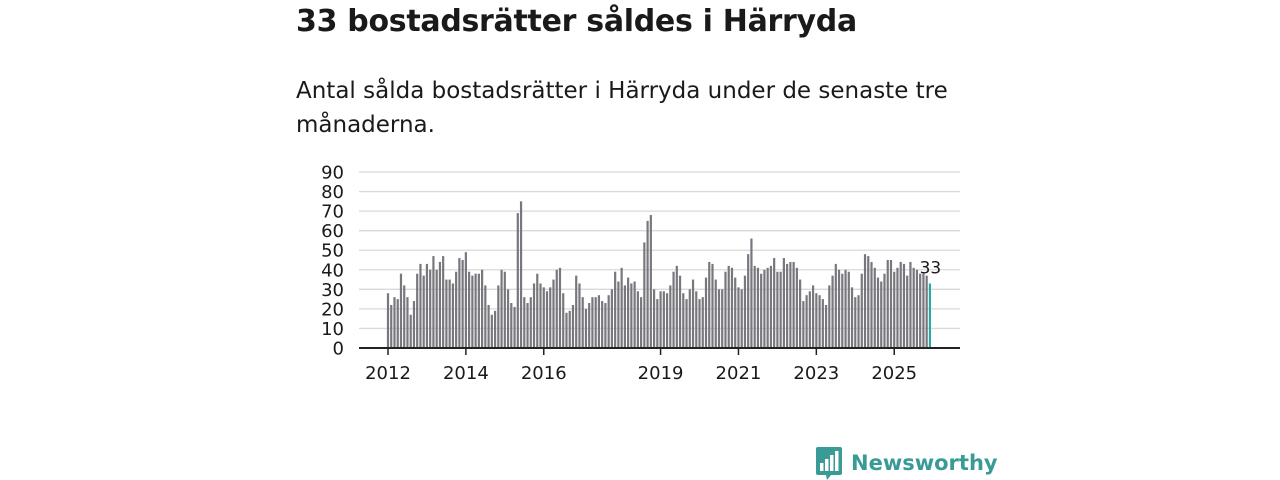  What do you see at coordinates (829, 463) in the screenshot?
I see `newsworthy-logo-icon` at bounding box center [829, 463].